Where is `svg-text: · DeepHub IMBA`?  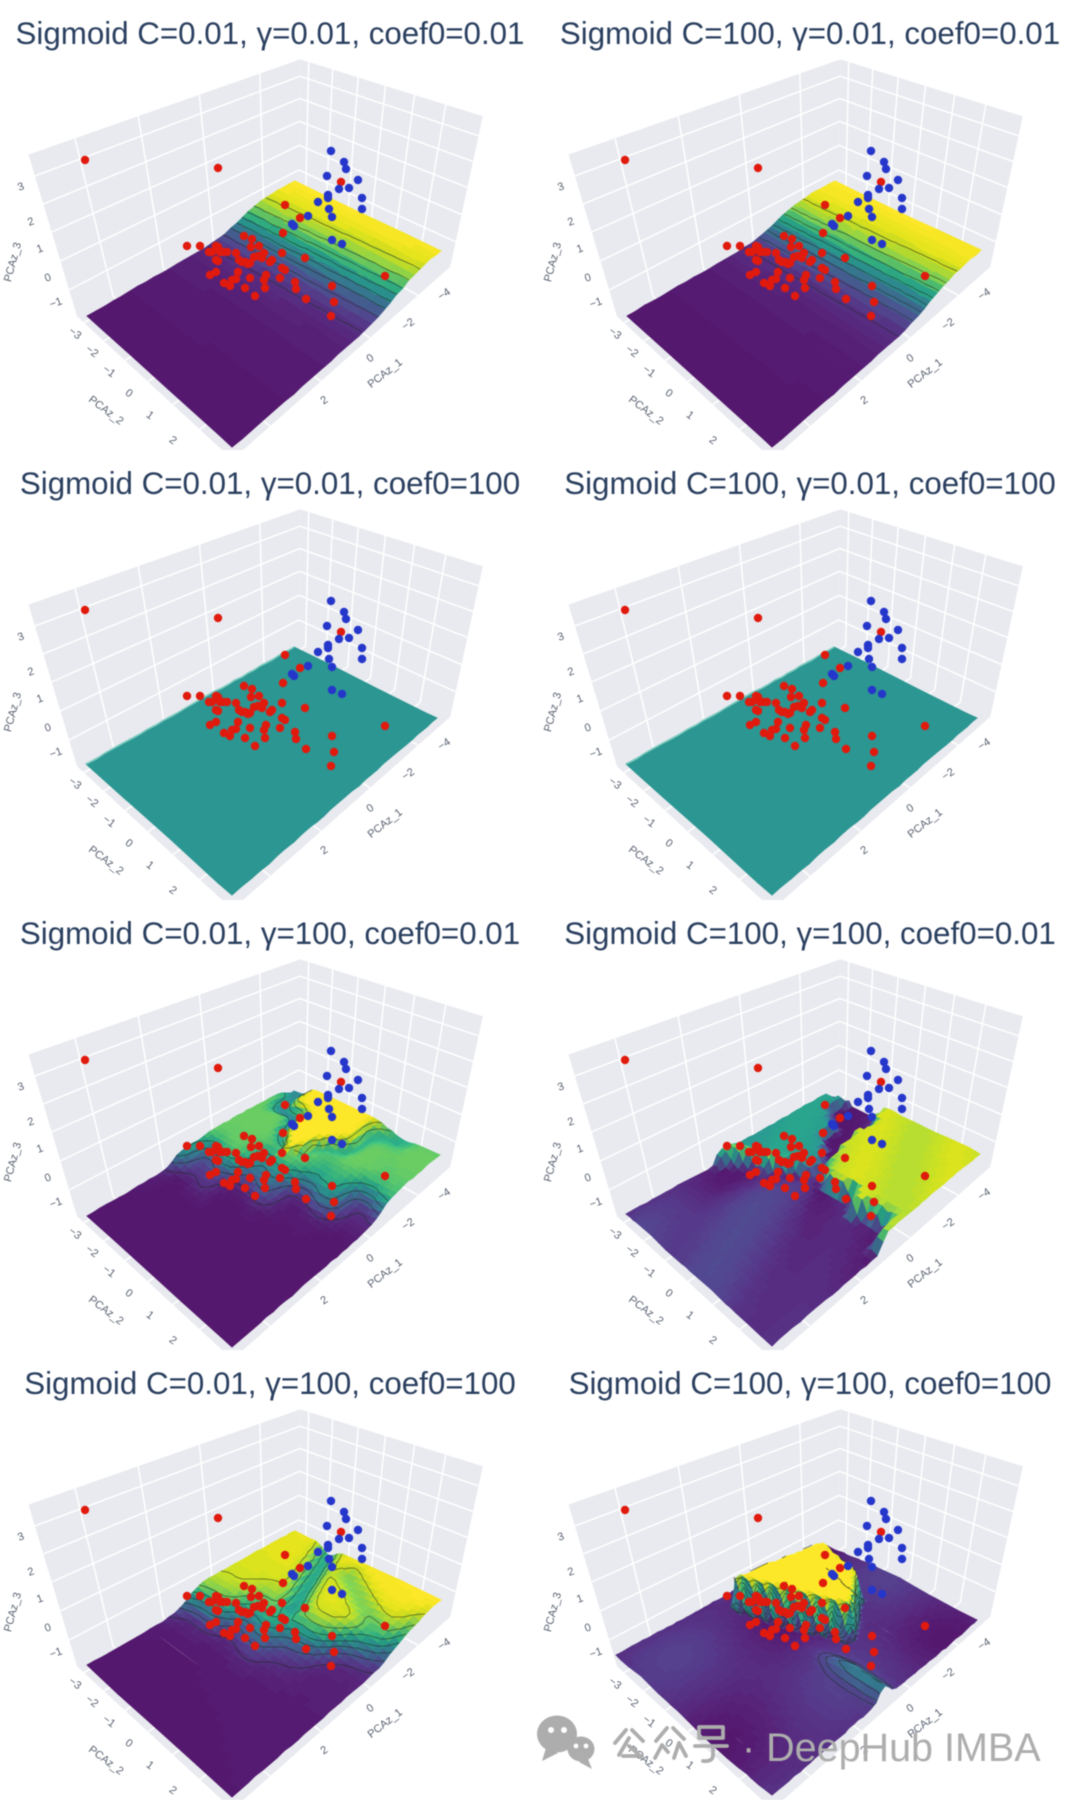 svg-text: · DeepHub IMBA is located at coordinates (891, 1748).